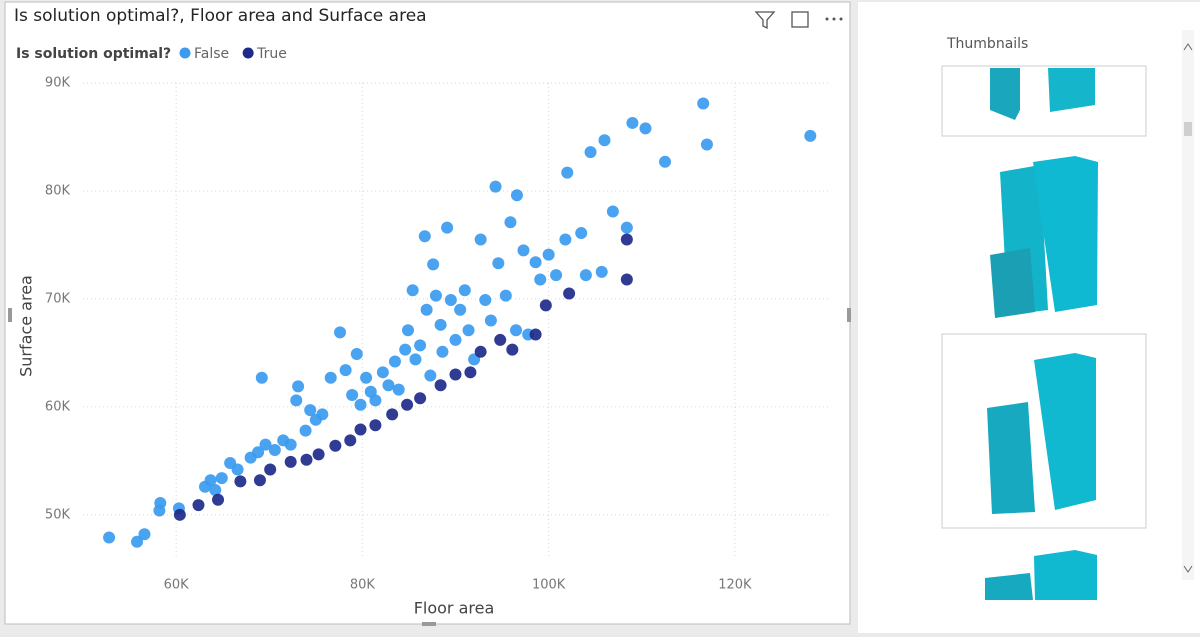 The image size is (1200, 637). I want to click on legend-label: True, so click(271, 54).